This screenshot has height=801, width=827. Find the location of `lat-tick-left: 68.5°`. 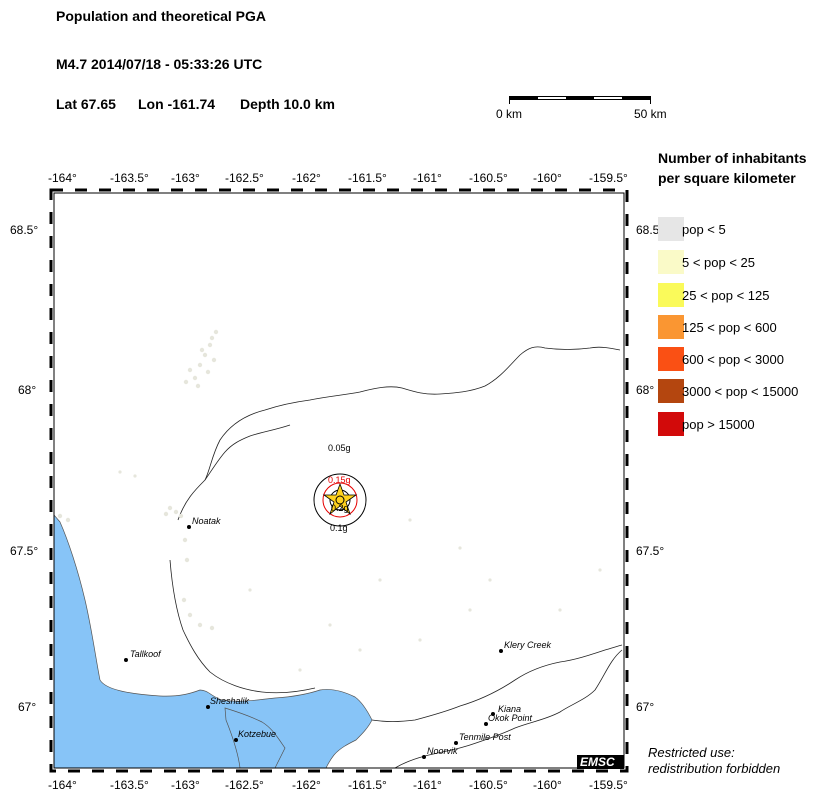

lat-tick-left: 68.5° is located at coordinates (24, 230).